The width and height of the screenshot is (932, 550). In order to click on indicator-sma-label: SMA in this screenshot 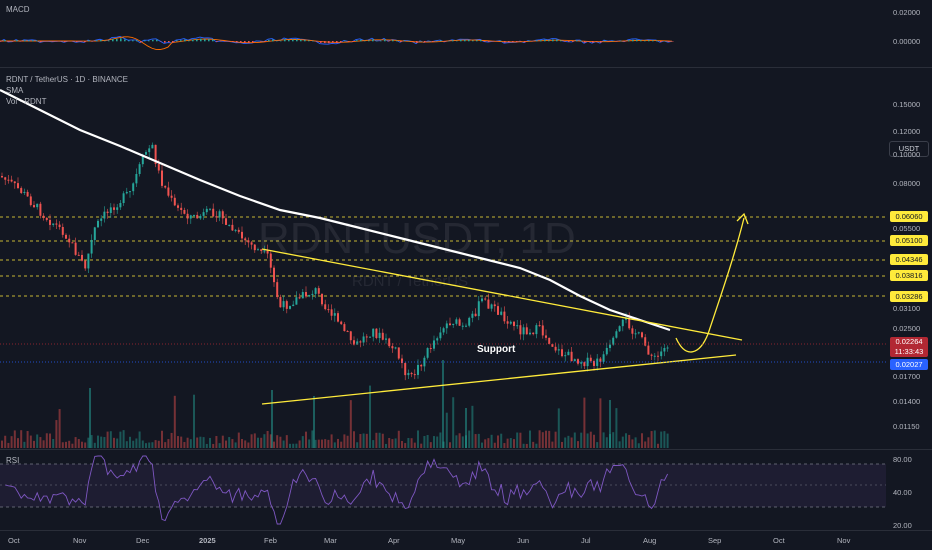, I will do `click(15, 90)`.